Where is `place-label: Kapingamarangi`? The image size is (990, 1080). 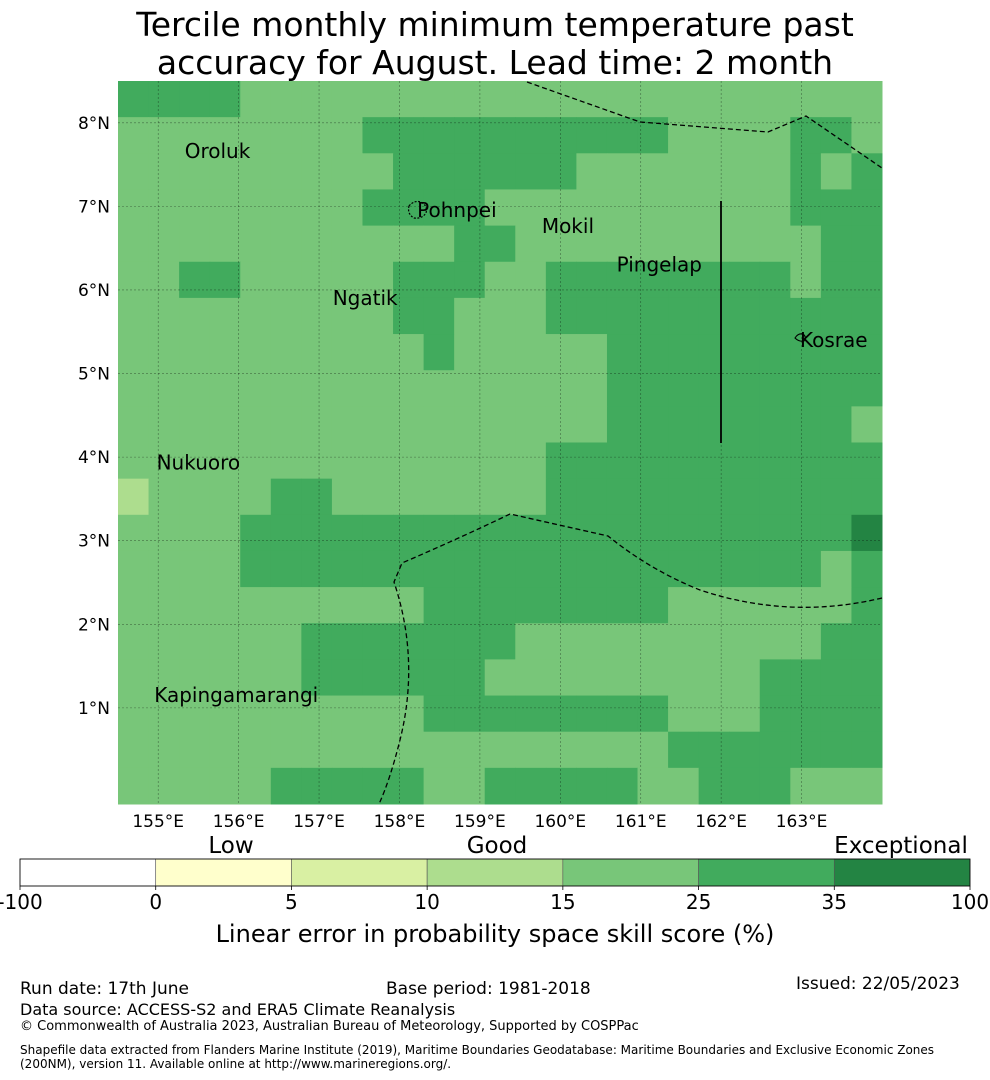
place-label: Kapingamarangi is located at coordinates (236, 695).